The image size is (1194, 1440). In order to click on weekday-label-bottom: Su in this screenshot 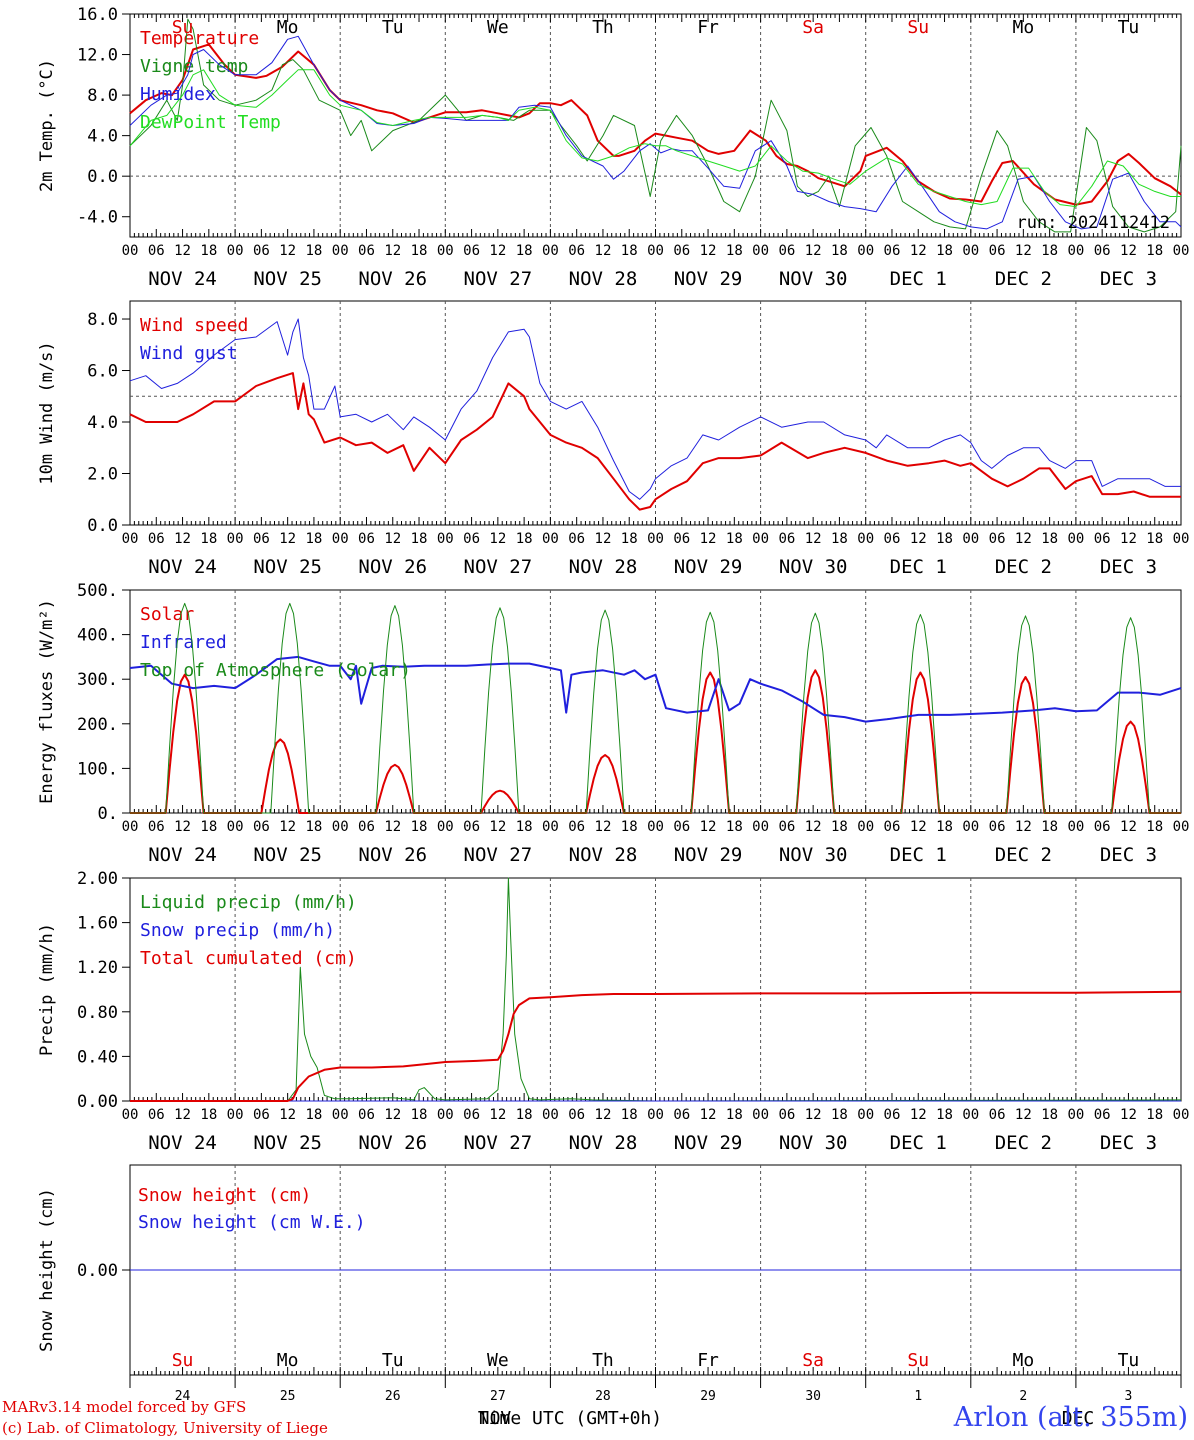, I will do `click(918, 1360)`.